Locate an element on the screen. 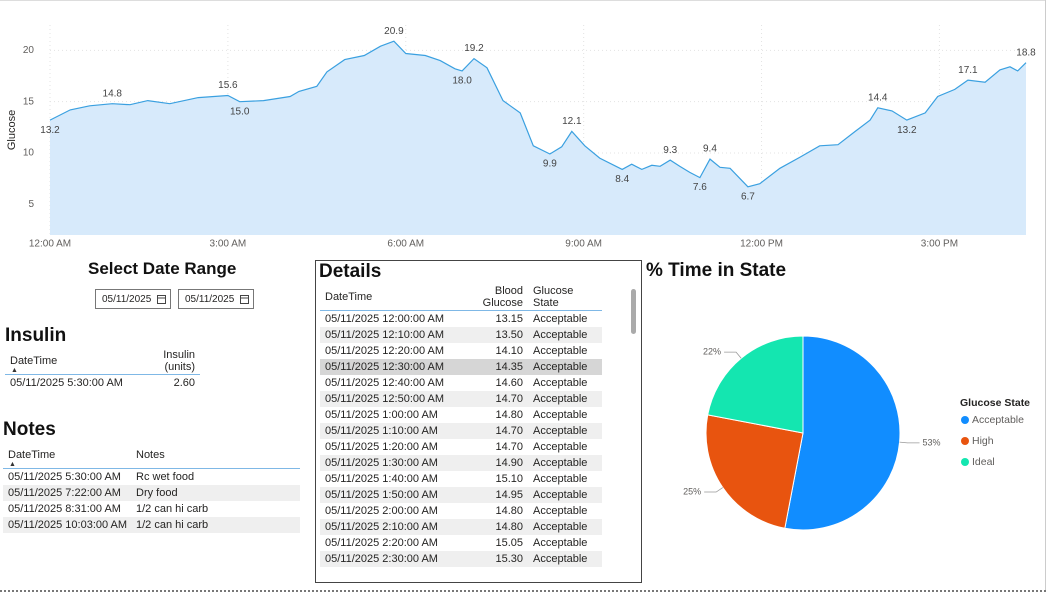  data-label: 15.0 is located at coordinates (240, 111).